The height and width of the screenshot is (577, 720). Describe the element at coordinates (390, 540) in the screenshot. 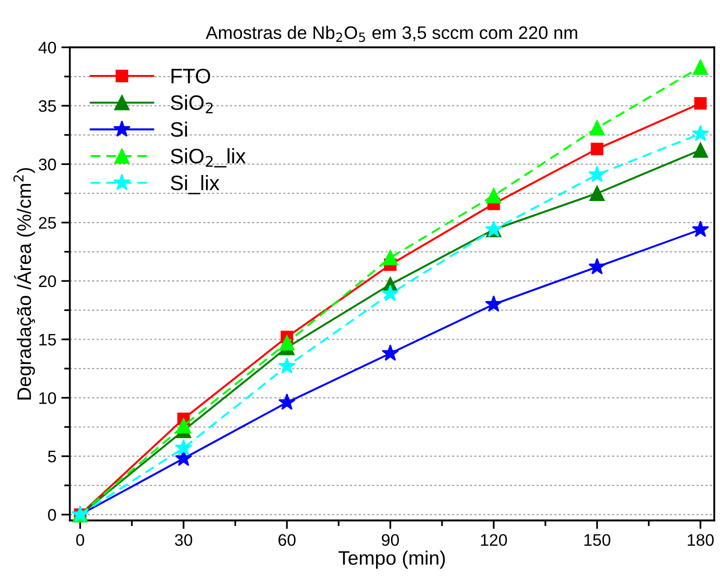

I see `x-tick-label: 90` at that location.